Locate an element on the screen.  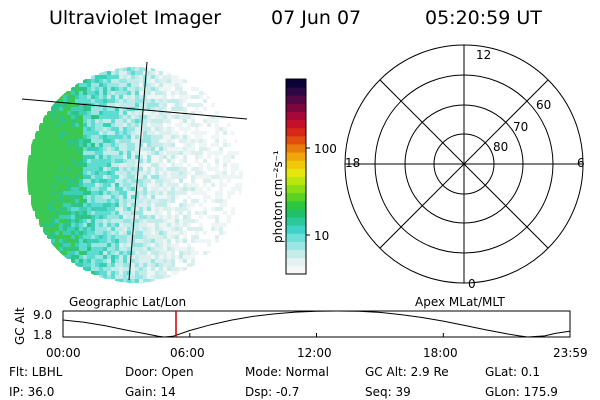
glat-info: GLat: 0.1 is located at coordinates (512, 372).